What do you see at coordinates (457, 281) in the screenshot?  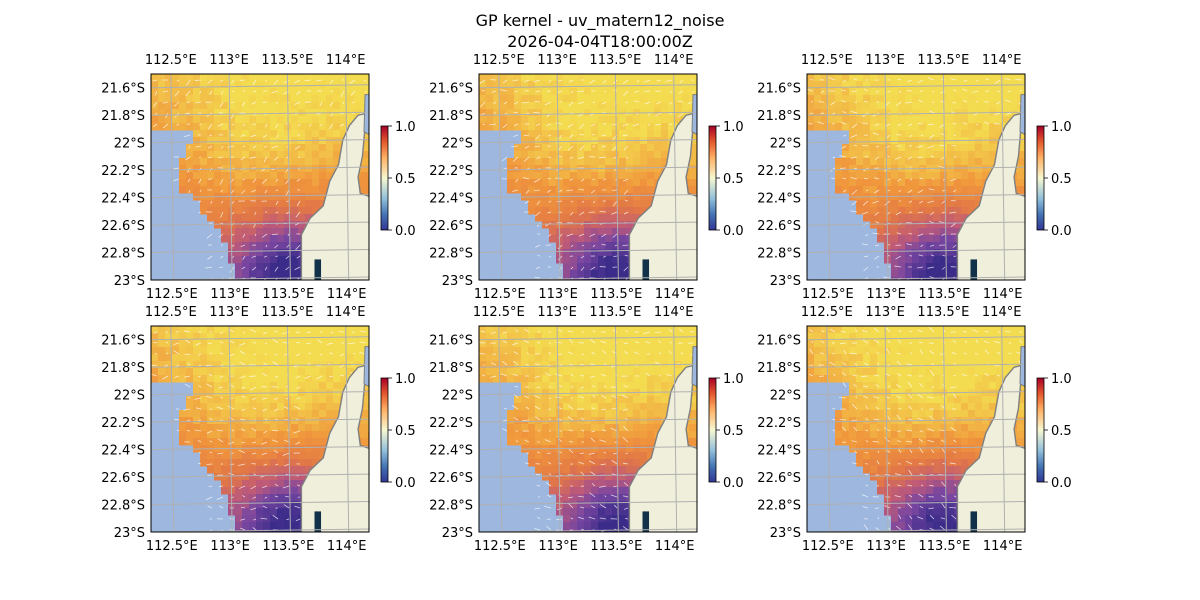 I see `y-tick-label: 23°S` at bounding box center [457, 281].